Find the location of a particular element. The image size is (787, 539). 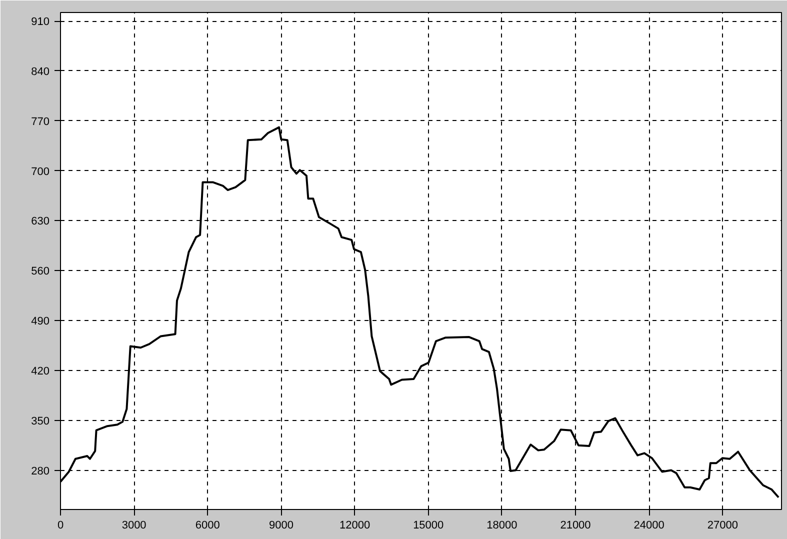

y-tick-label: 910 is located at coordinates (40, 22).